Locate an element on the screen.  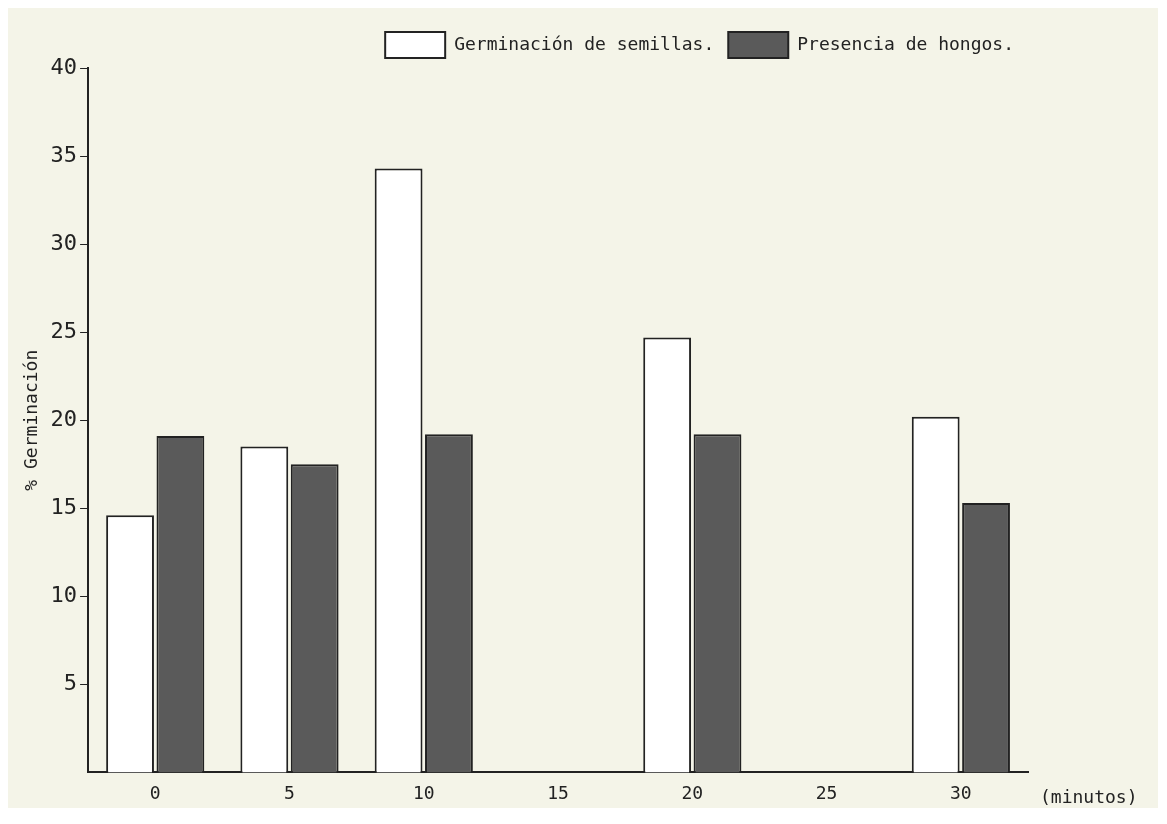
x-tick-label: 0 is located at coordinates (155, 792).